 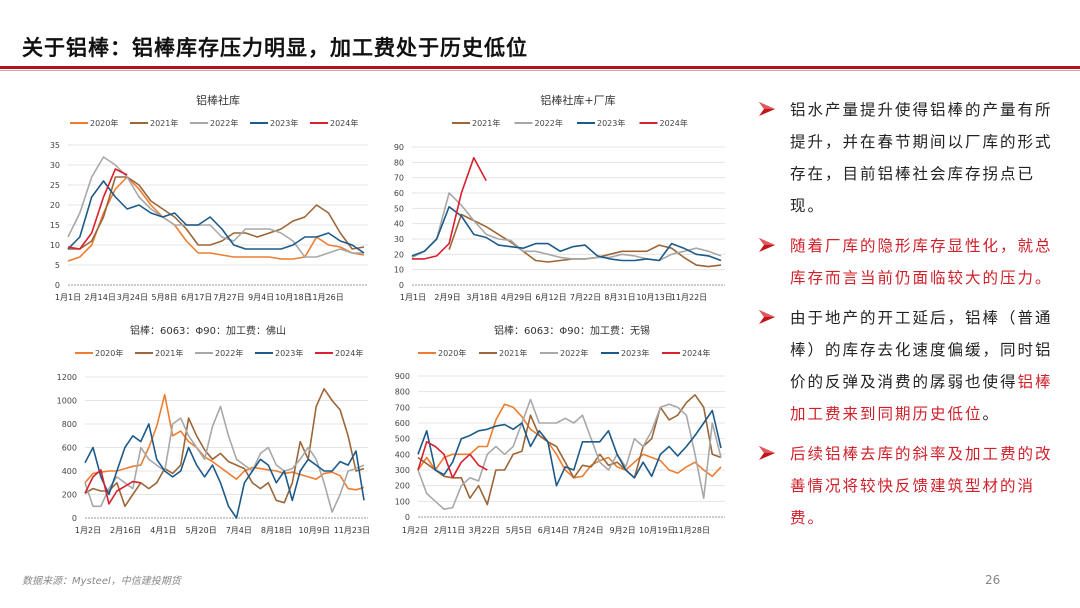 What do you see at coordinates (402, 439) in the screenshot?
I see `y-tick-label: 500` at bounding box center [402, 439].